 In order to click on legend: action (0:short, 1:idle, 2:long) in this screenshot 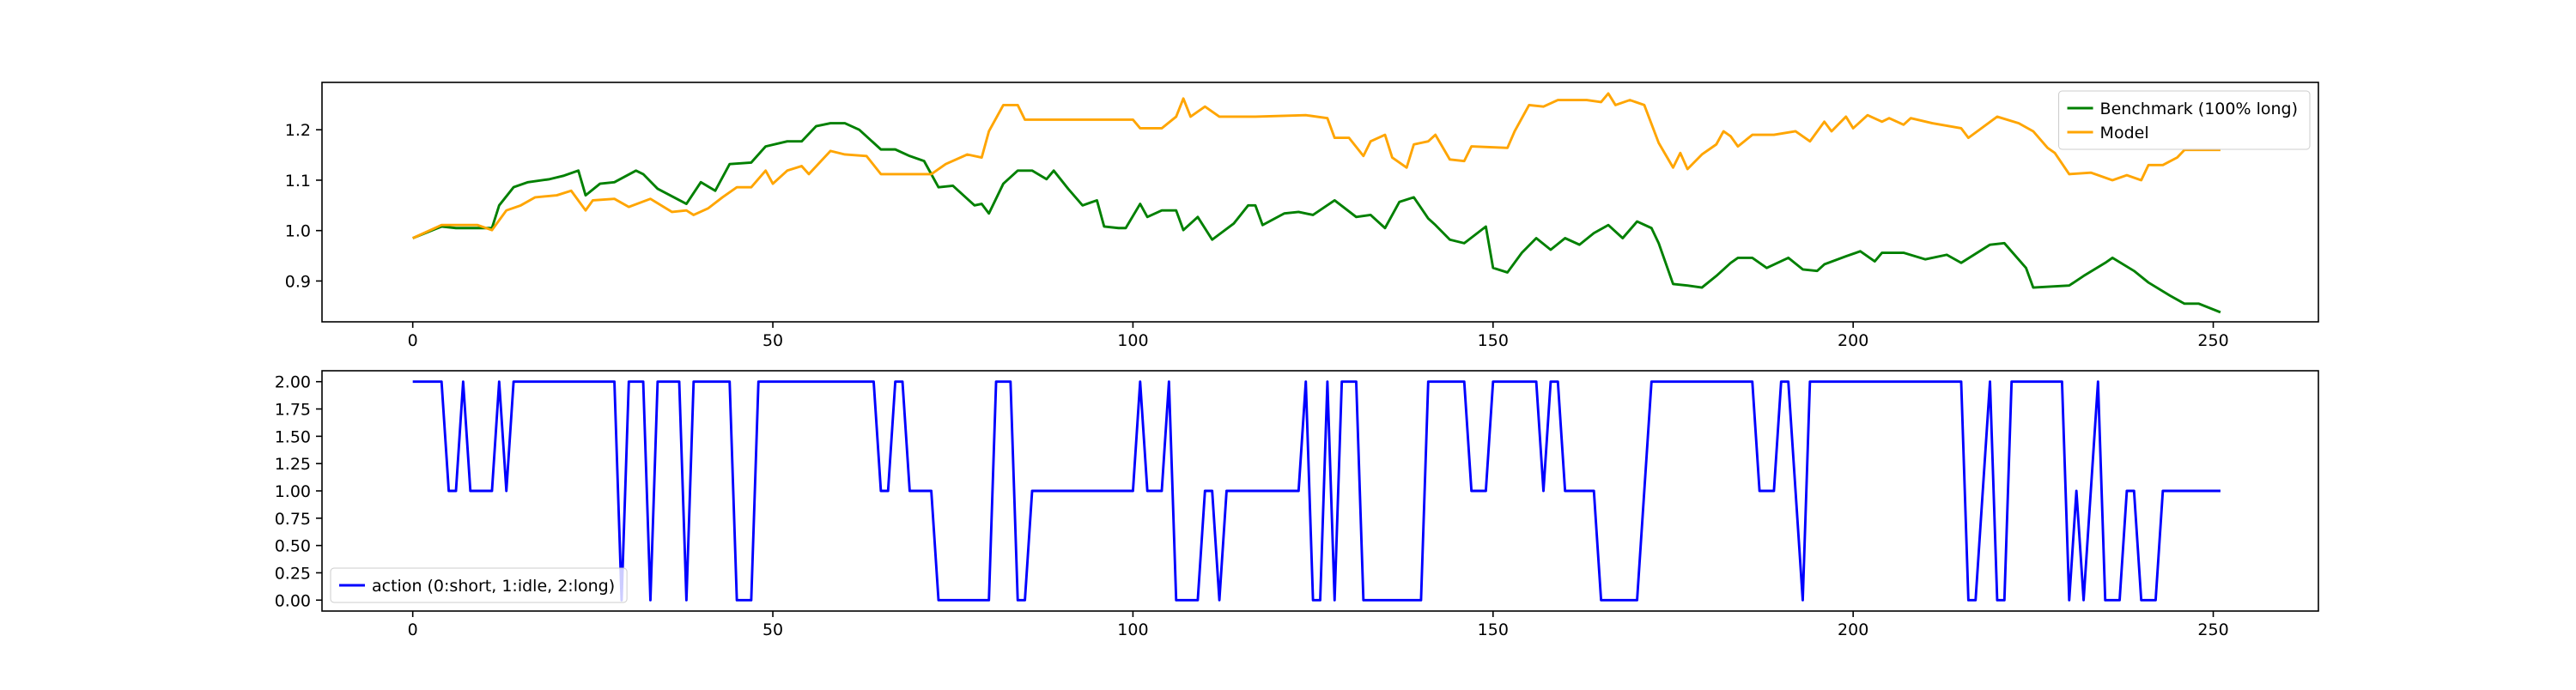, I will do `click(479, 585)`.